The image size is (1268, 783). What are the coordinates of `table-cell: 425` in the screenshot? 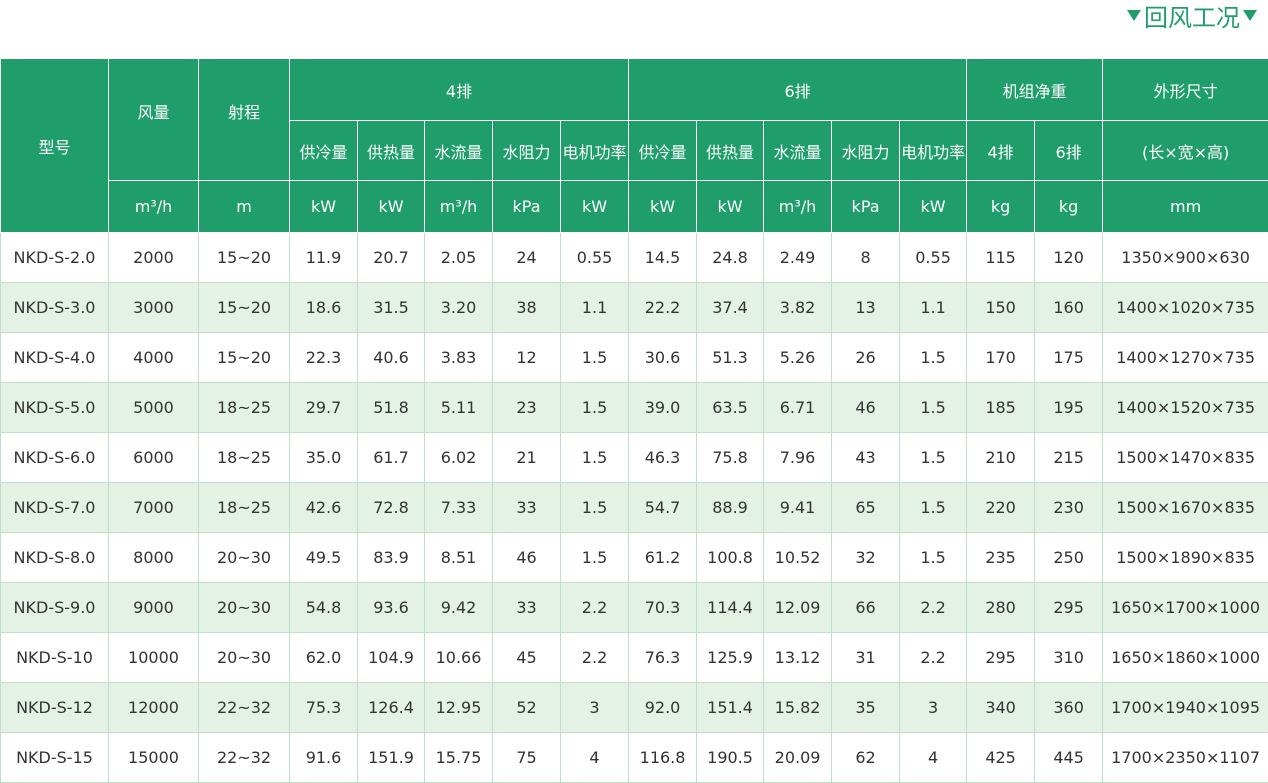 It's located at (1001, 758).